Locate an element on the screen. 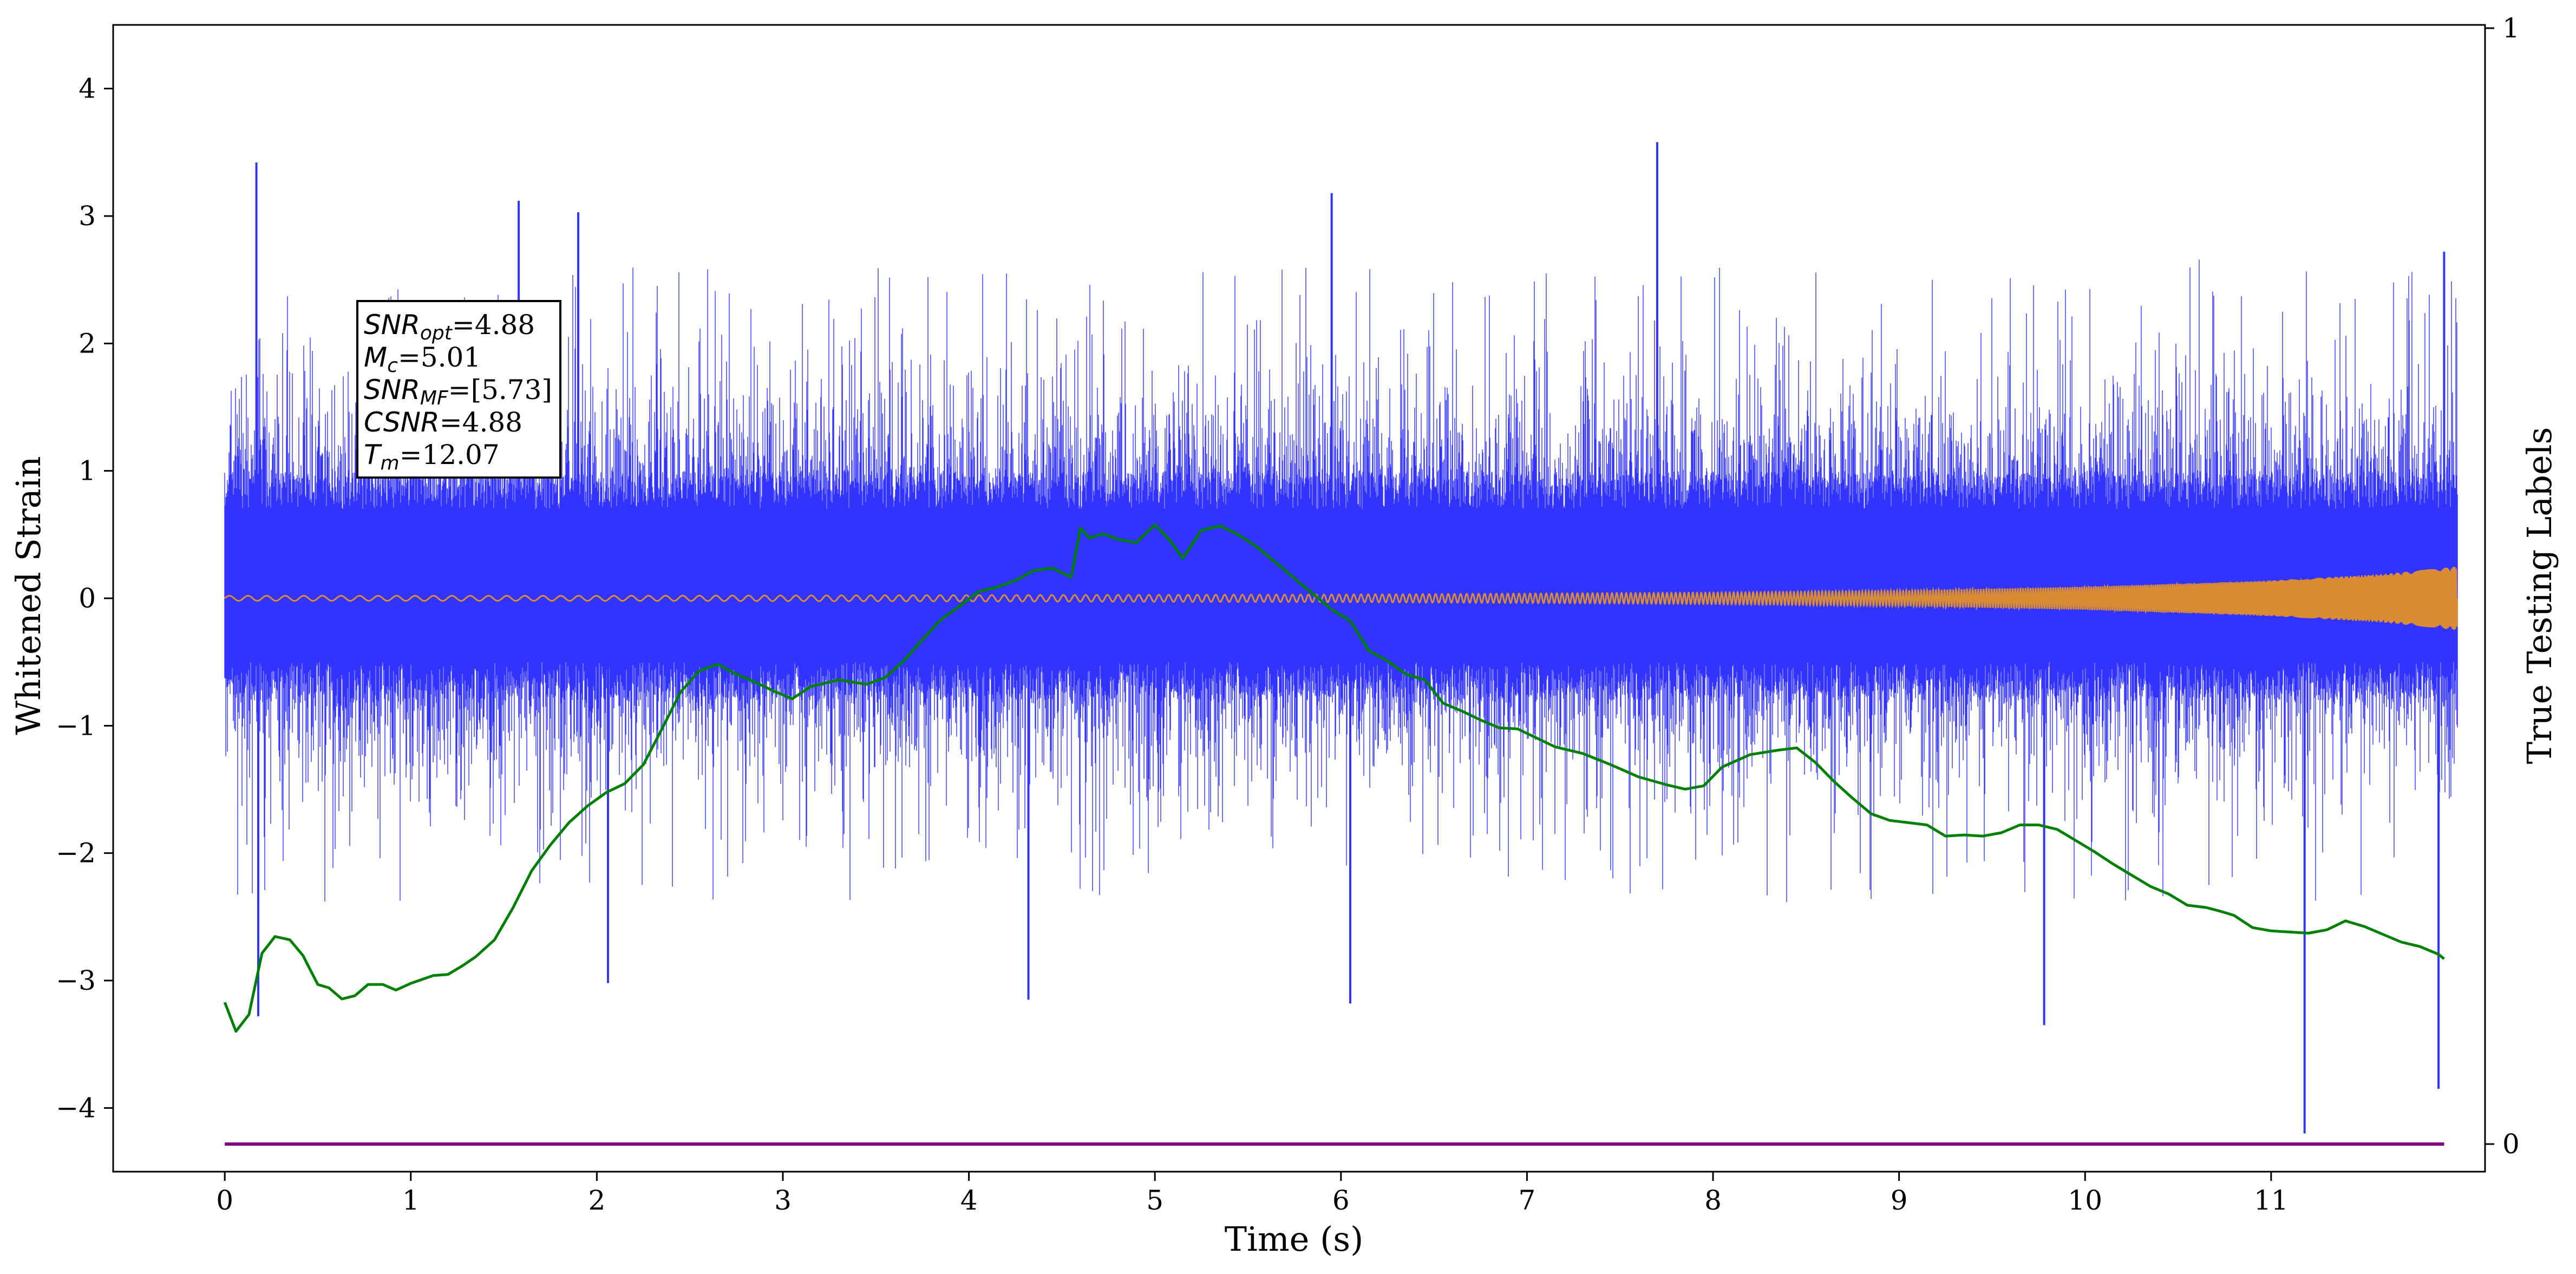  y-left-tick-label: −4 is located at coordinates (76, 1107).